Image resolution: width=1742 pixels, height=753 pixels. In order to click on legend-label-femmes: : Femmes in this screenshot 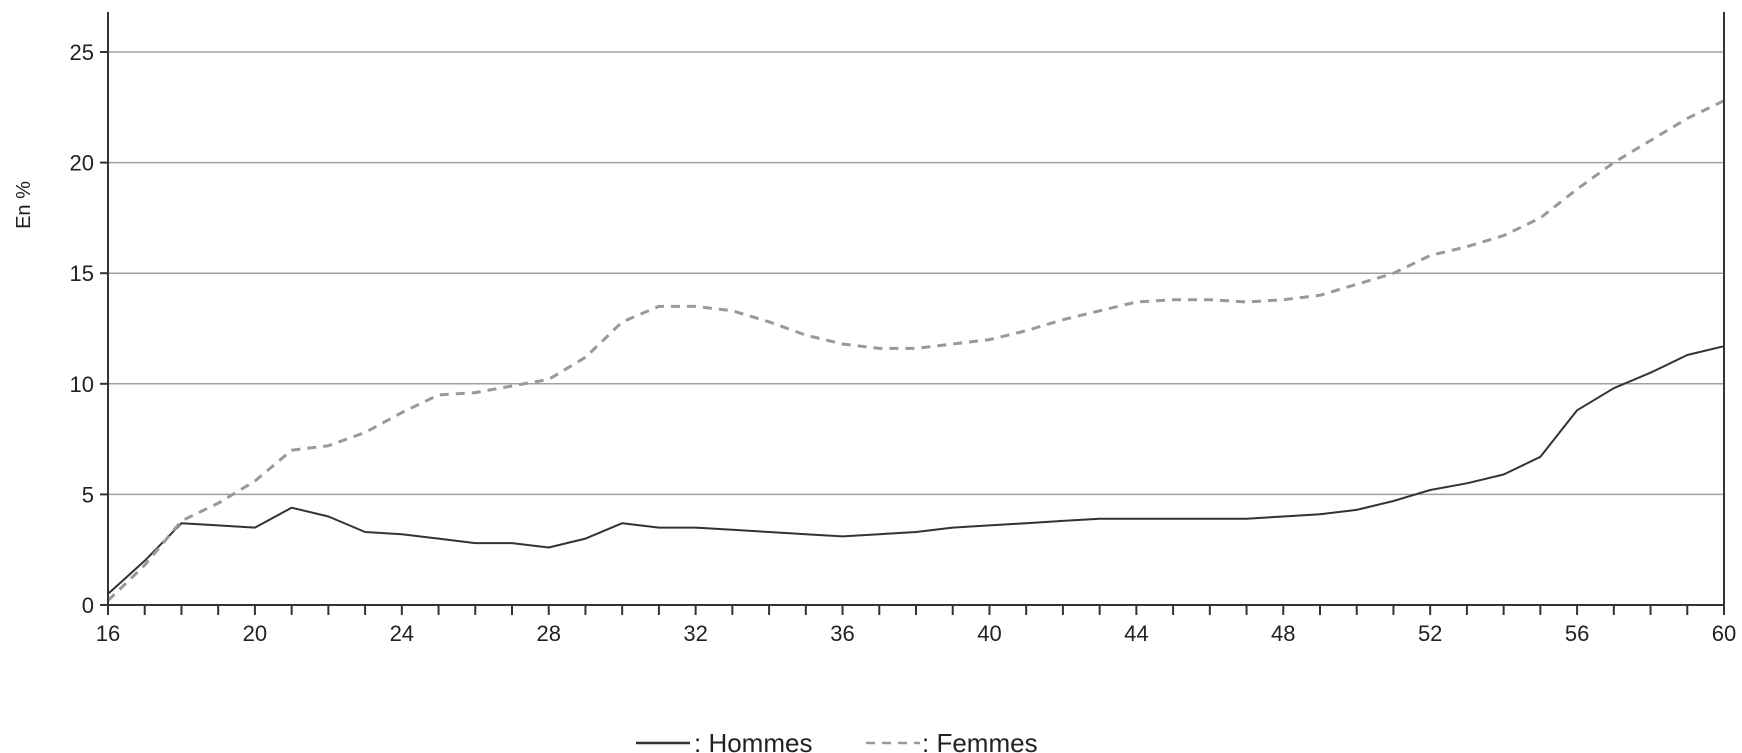, I will do `click(980, 740)`.